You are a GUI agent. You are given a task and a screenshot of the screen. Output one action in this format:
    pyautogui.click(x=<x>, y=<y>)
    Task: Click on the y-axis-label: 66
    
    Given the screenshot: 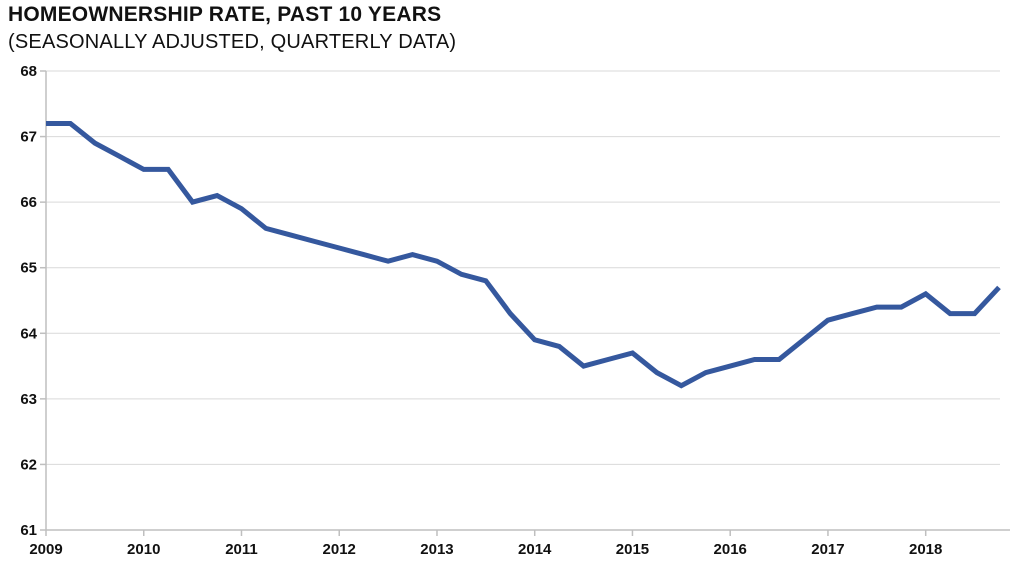 What is the action you would take?
    pyautogui.click(x=28, y=202)
    